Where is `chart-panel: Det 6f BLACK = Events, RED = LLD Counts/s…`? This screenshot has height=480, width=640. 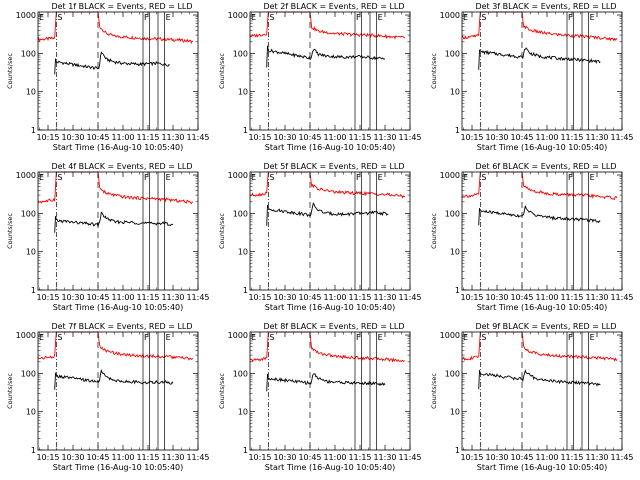 chart-panel: Det 6f BLACK = Events, RED = LLD Counts/s… is located at coordinates (532, 237).